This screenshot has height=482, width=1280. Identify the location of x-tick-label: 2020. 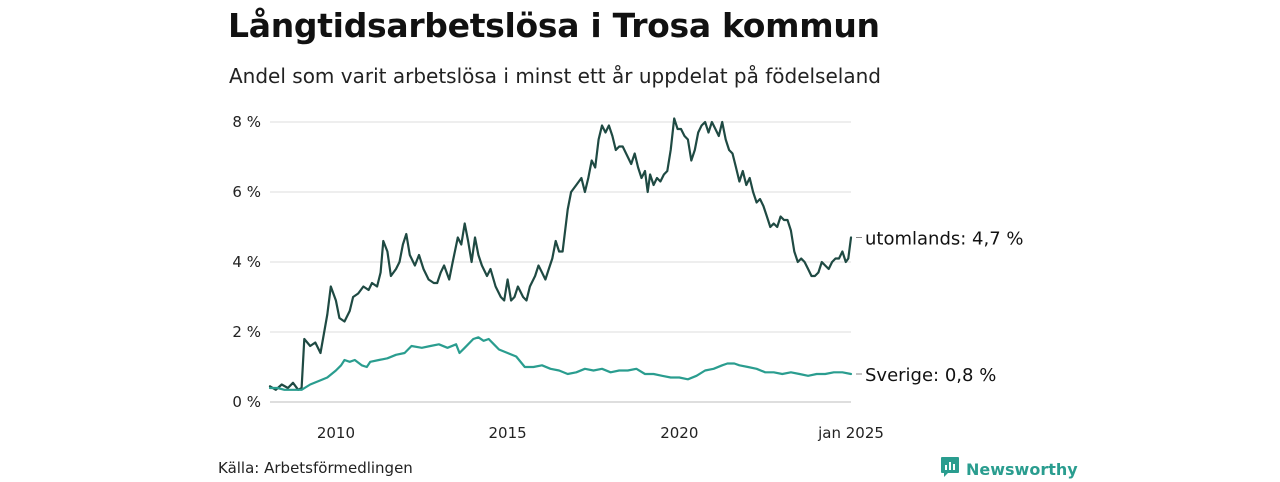
(679, 433).